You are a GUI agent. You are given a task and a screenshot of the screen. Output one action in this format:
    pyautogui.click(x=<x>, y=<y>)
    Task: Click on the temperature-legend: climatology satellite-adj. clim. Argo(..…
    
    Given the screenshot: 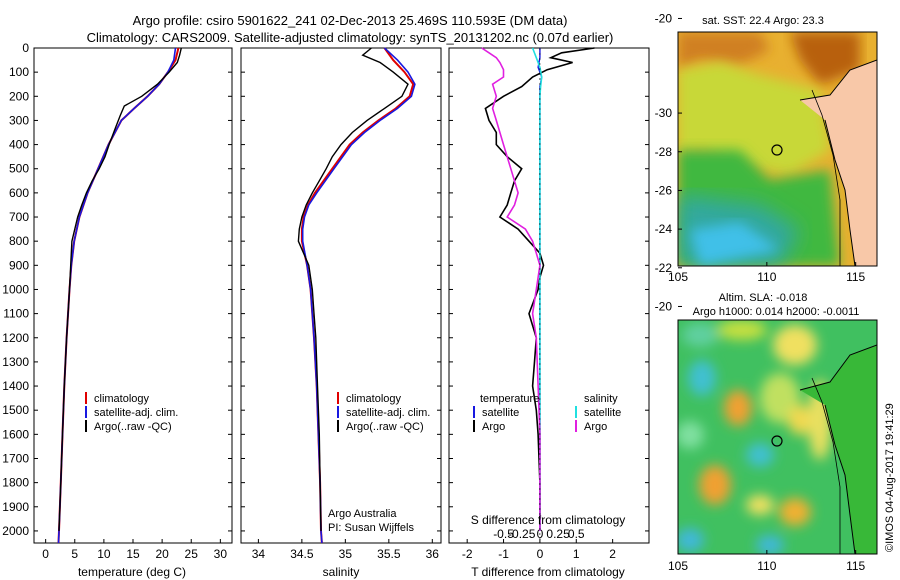 What is the action you would take?
    pyautogui.click(x=131, y=412)
    